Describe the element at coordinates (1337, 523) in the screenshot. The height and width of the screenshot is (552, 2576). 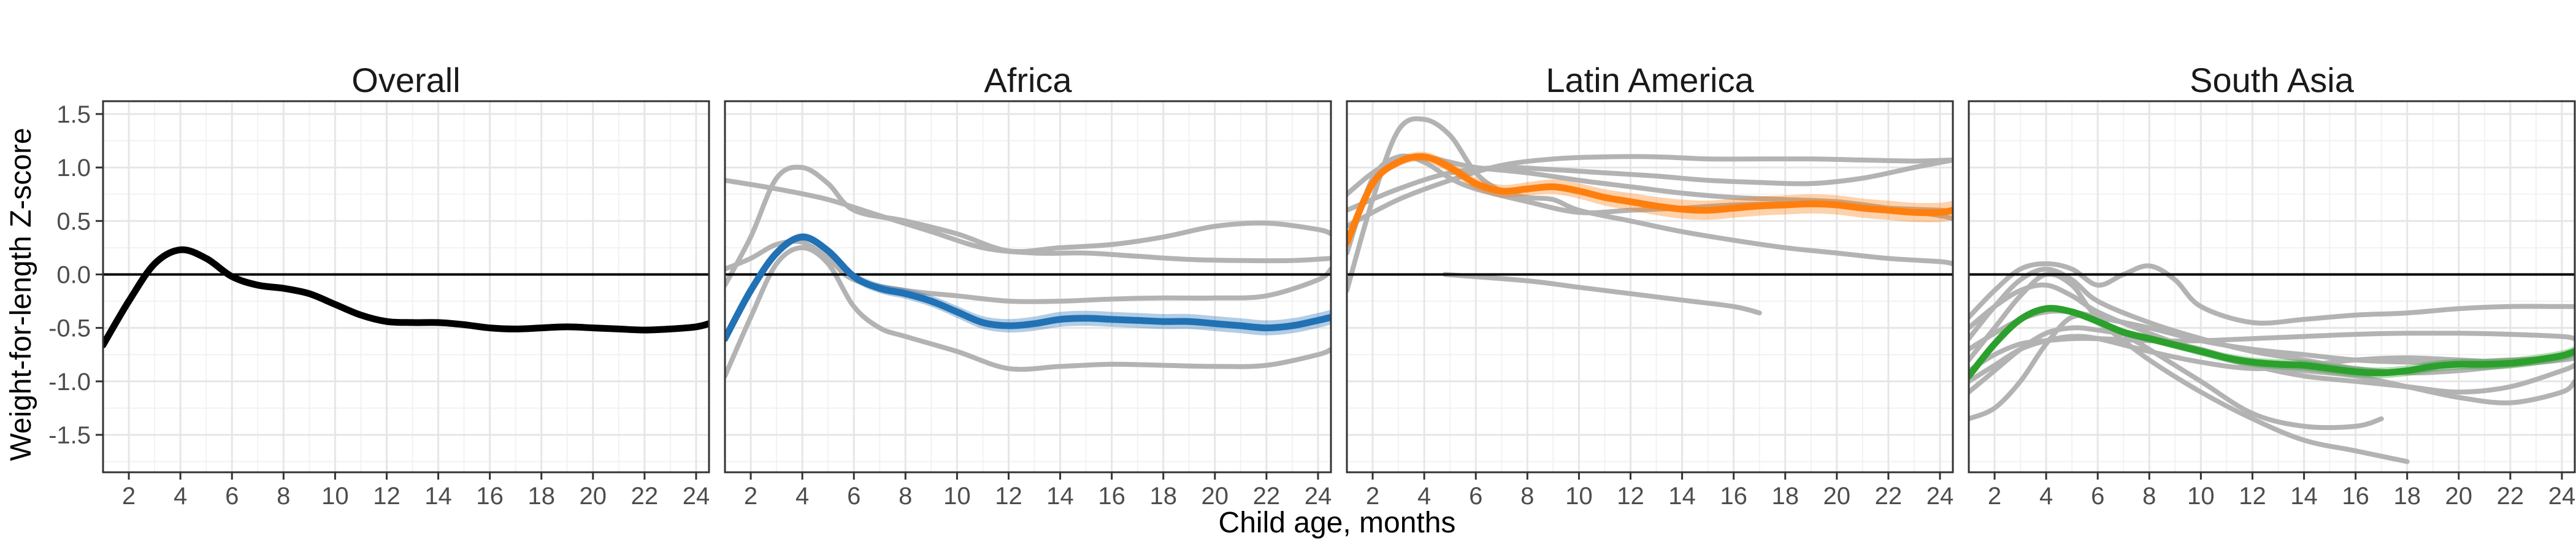
I see `x-axis-title: Child age, months` at that location.